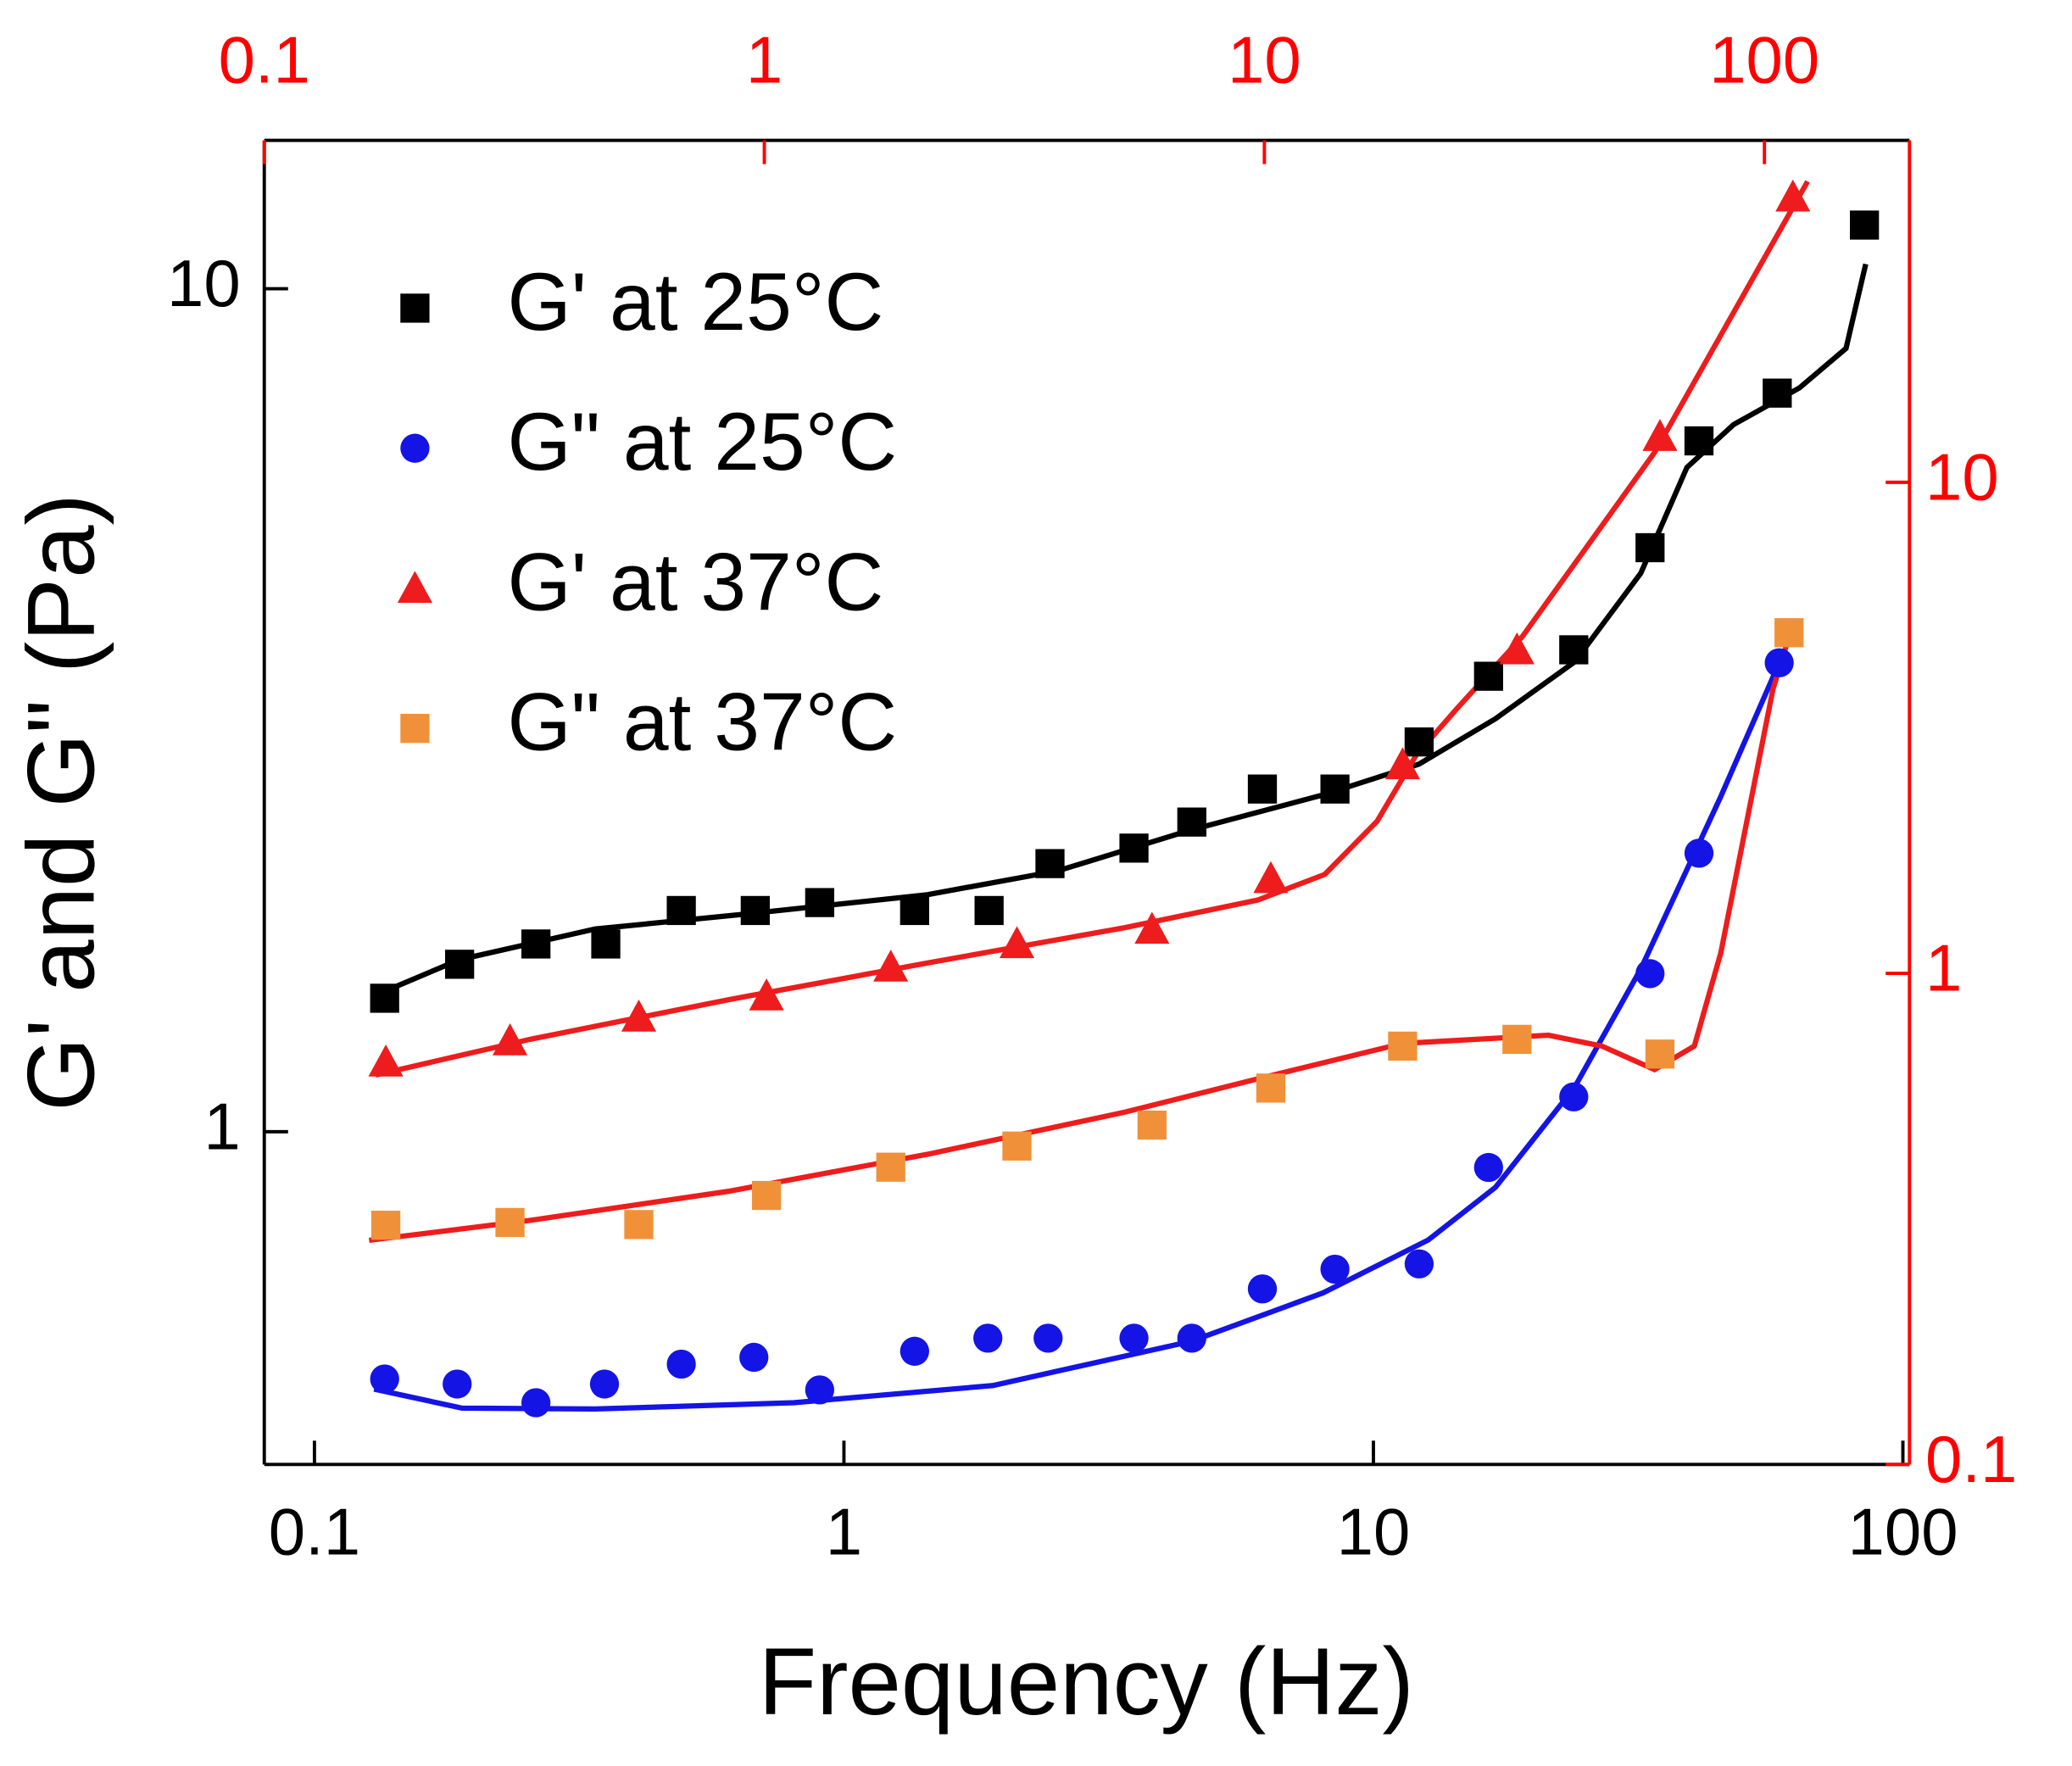 The width and height of the screenshot is (2072, 1766). Describe the element at coordinates (696, 582) in the screenshot. I see `legend-label: G' at 37°C` at that location.